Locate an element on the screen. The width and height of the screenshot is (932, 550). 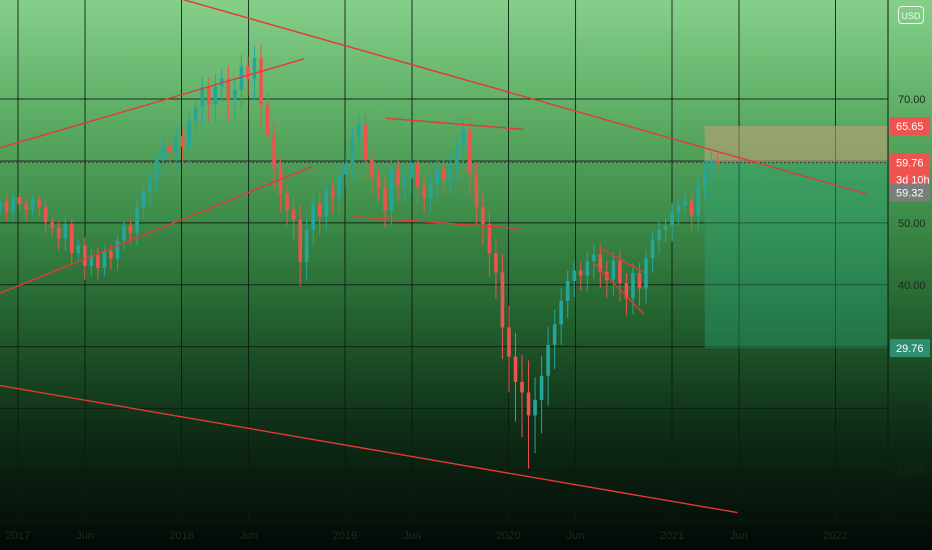
price-tick-label: 10.00 is located at coordinates (912, 471).